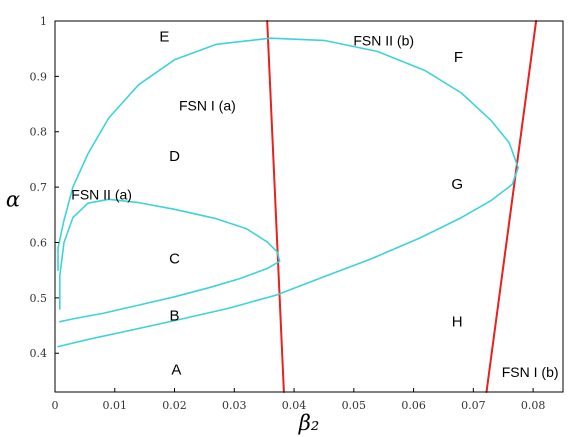 The height and width of the screenshot is (437, 583). What do you see at coordinates (234, 405) in the screenshot?
I see `x-tick-label: 0.03` at bounding box center [234, 405].